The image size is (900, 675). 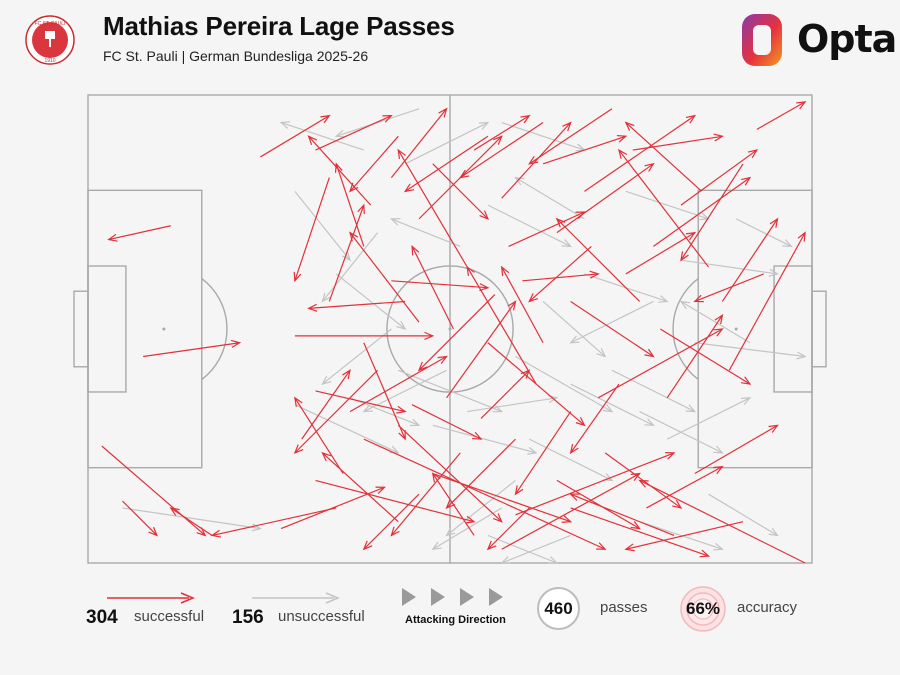 I want to click on legend-unsuccessful-arrow, so click(x=296, y=598).